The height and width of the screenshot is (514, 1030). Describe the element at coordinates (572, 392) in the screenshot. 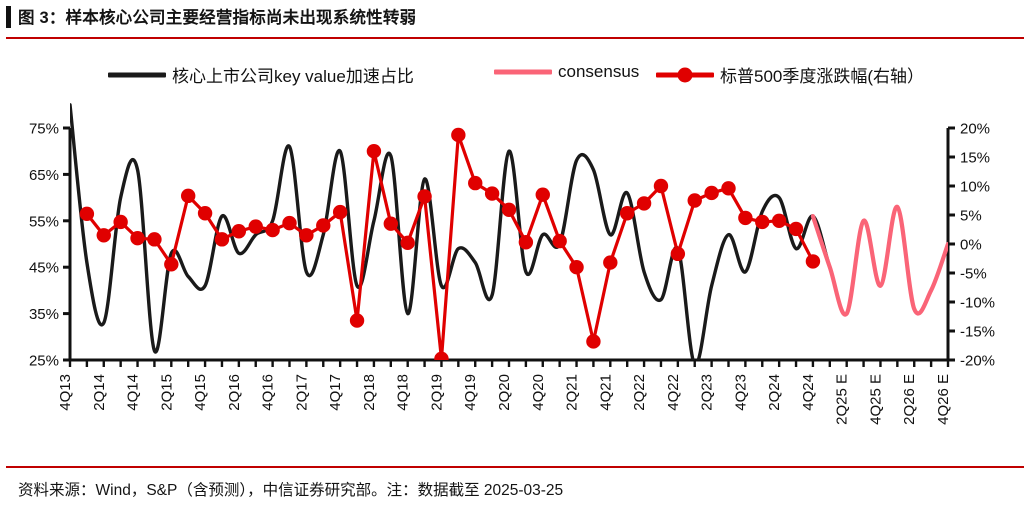

I see `x-axis-tick-label: 2Q21` at that location.